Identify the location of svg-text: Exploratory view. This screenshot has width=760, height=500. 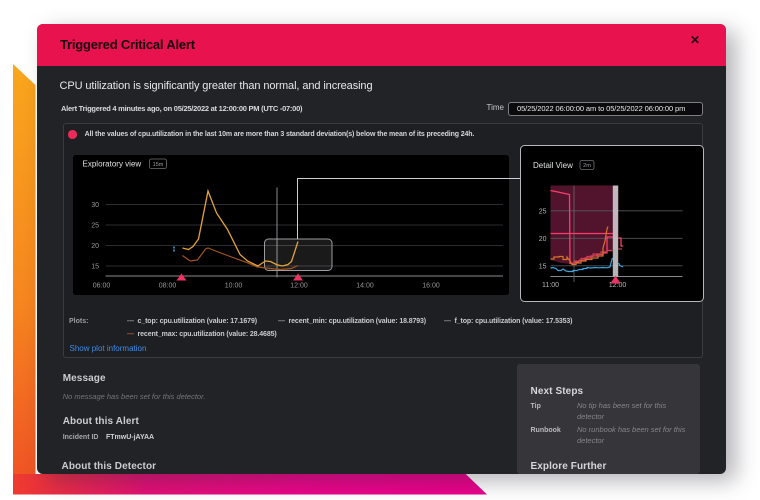
(111, 163).